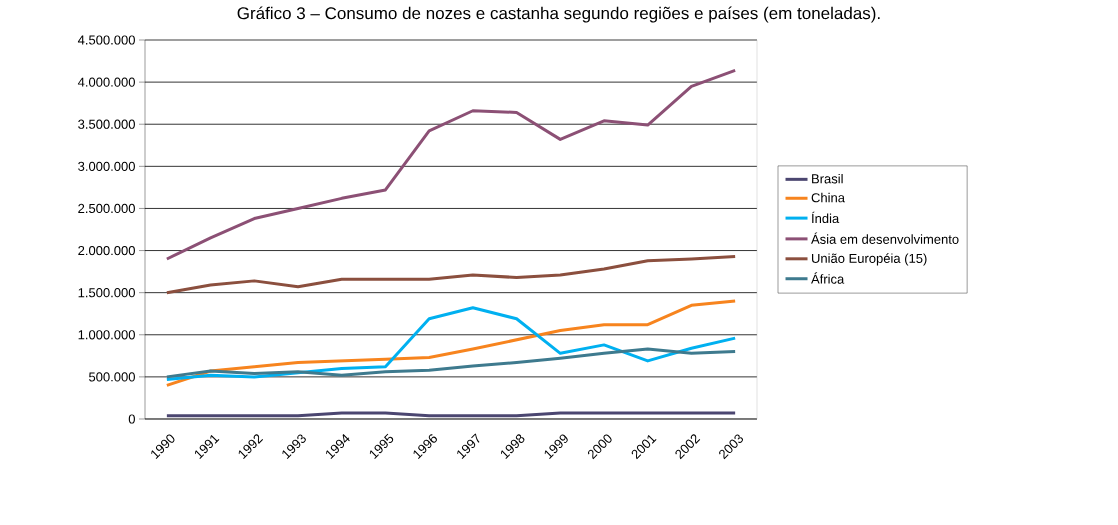 The height and width of the screenshot is (525, 1118). I want to click on legend-label: Índia, so click(825, 217).